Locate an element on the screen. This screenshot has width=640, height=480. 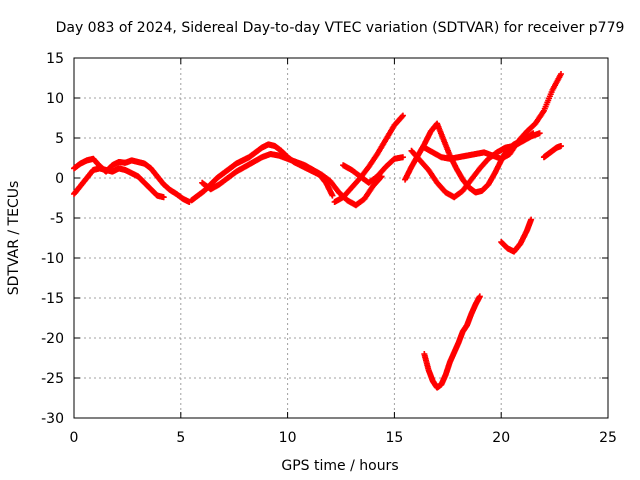
data-point-fill is located at coordinates (402, 116).